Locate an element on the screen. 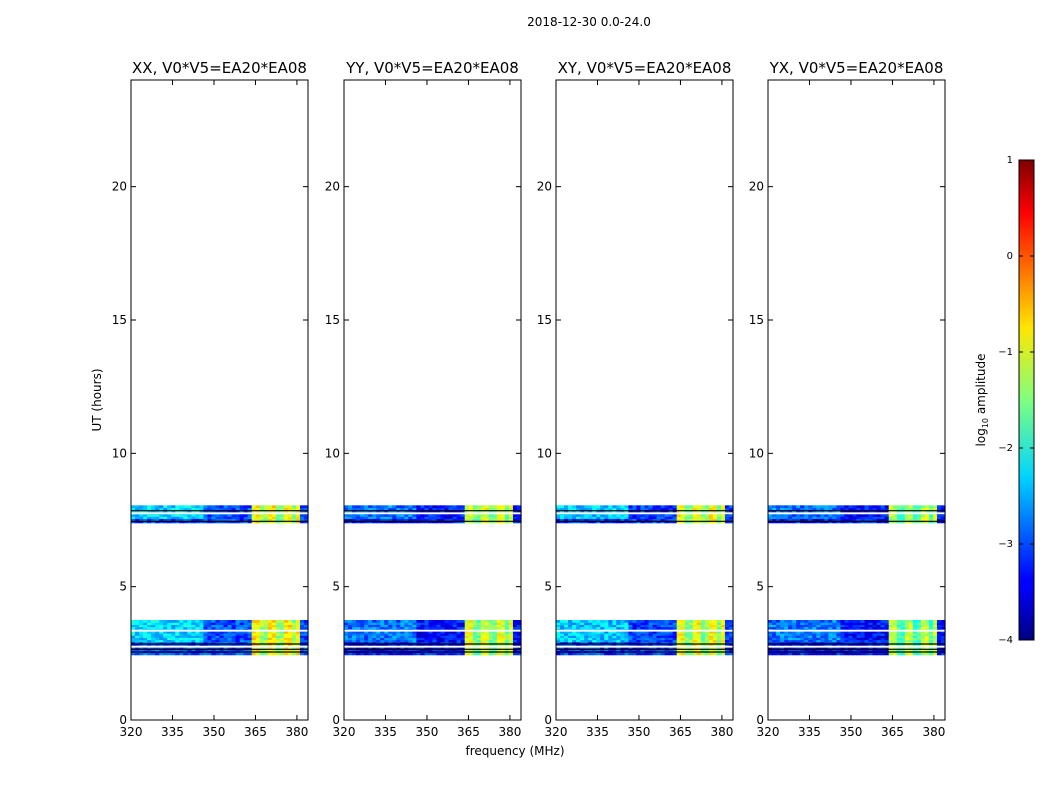 The height and width of the screenshot is (800, 1050). x-tick-label: 380 is located at coordinates (933, 732).